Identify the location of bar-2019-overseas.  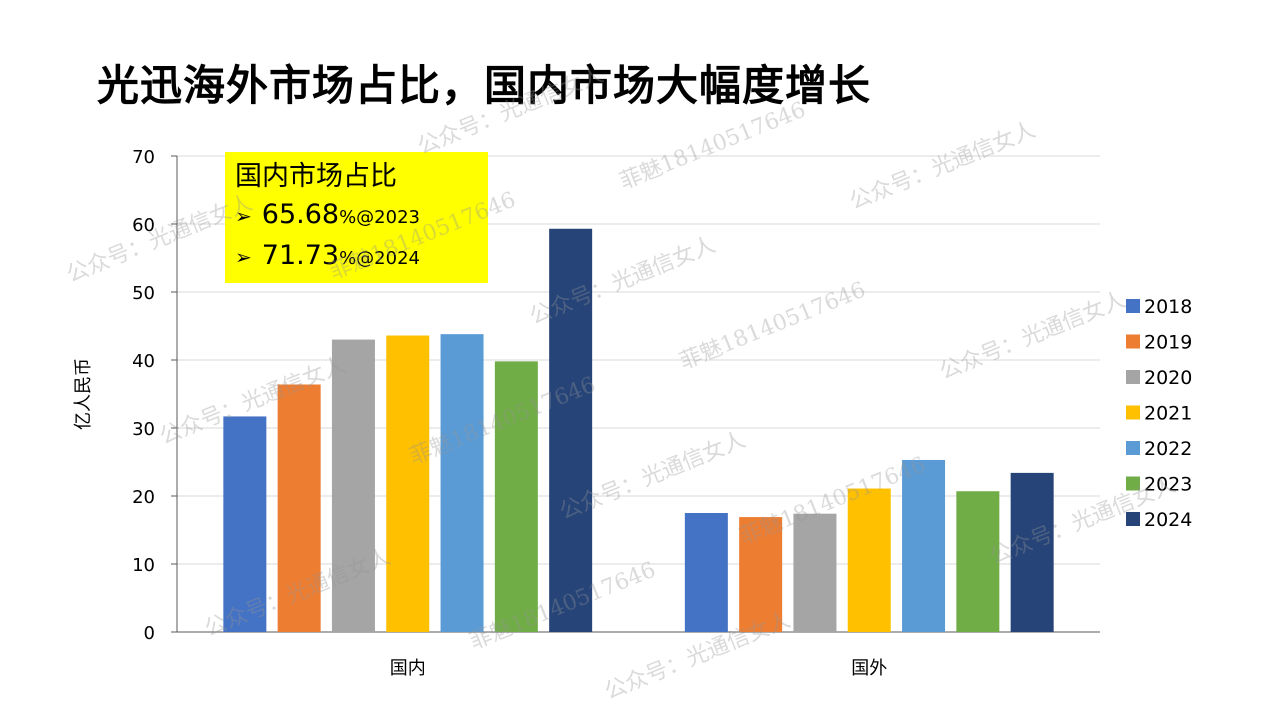
(761, 574).